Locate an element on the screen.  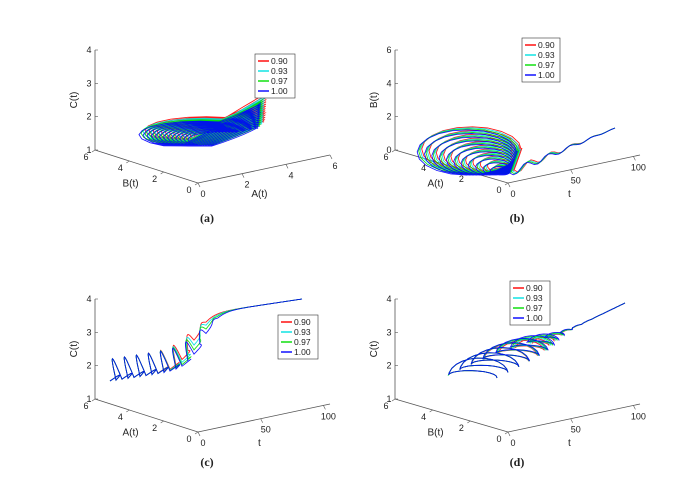
z-axis-label: B(t) is located at coordinates (374, 100).